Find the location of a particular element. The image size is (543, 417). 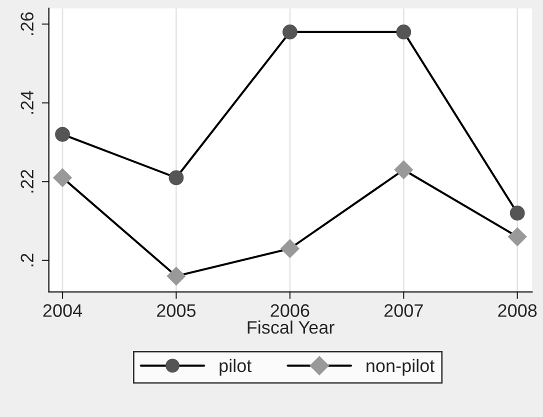

x-tick-label: 2007 is located at coordinates (403, 310).